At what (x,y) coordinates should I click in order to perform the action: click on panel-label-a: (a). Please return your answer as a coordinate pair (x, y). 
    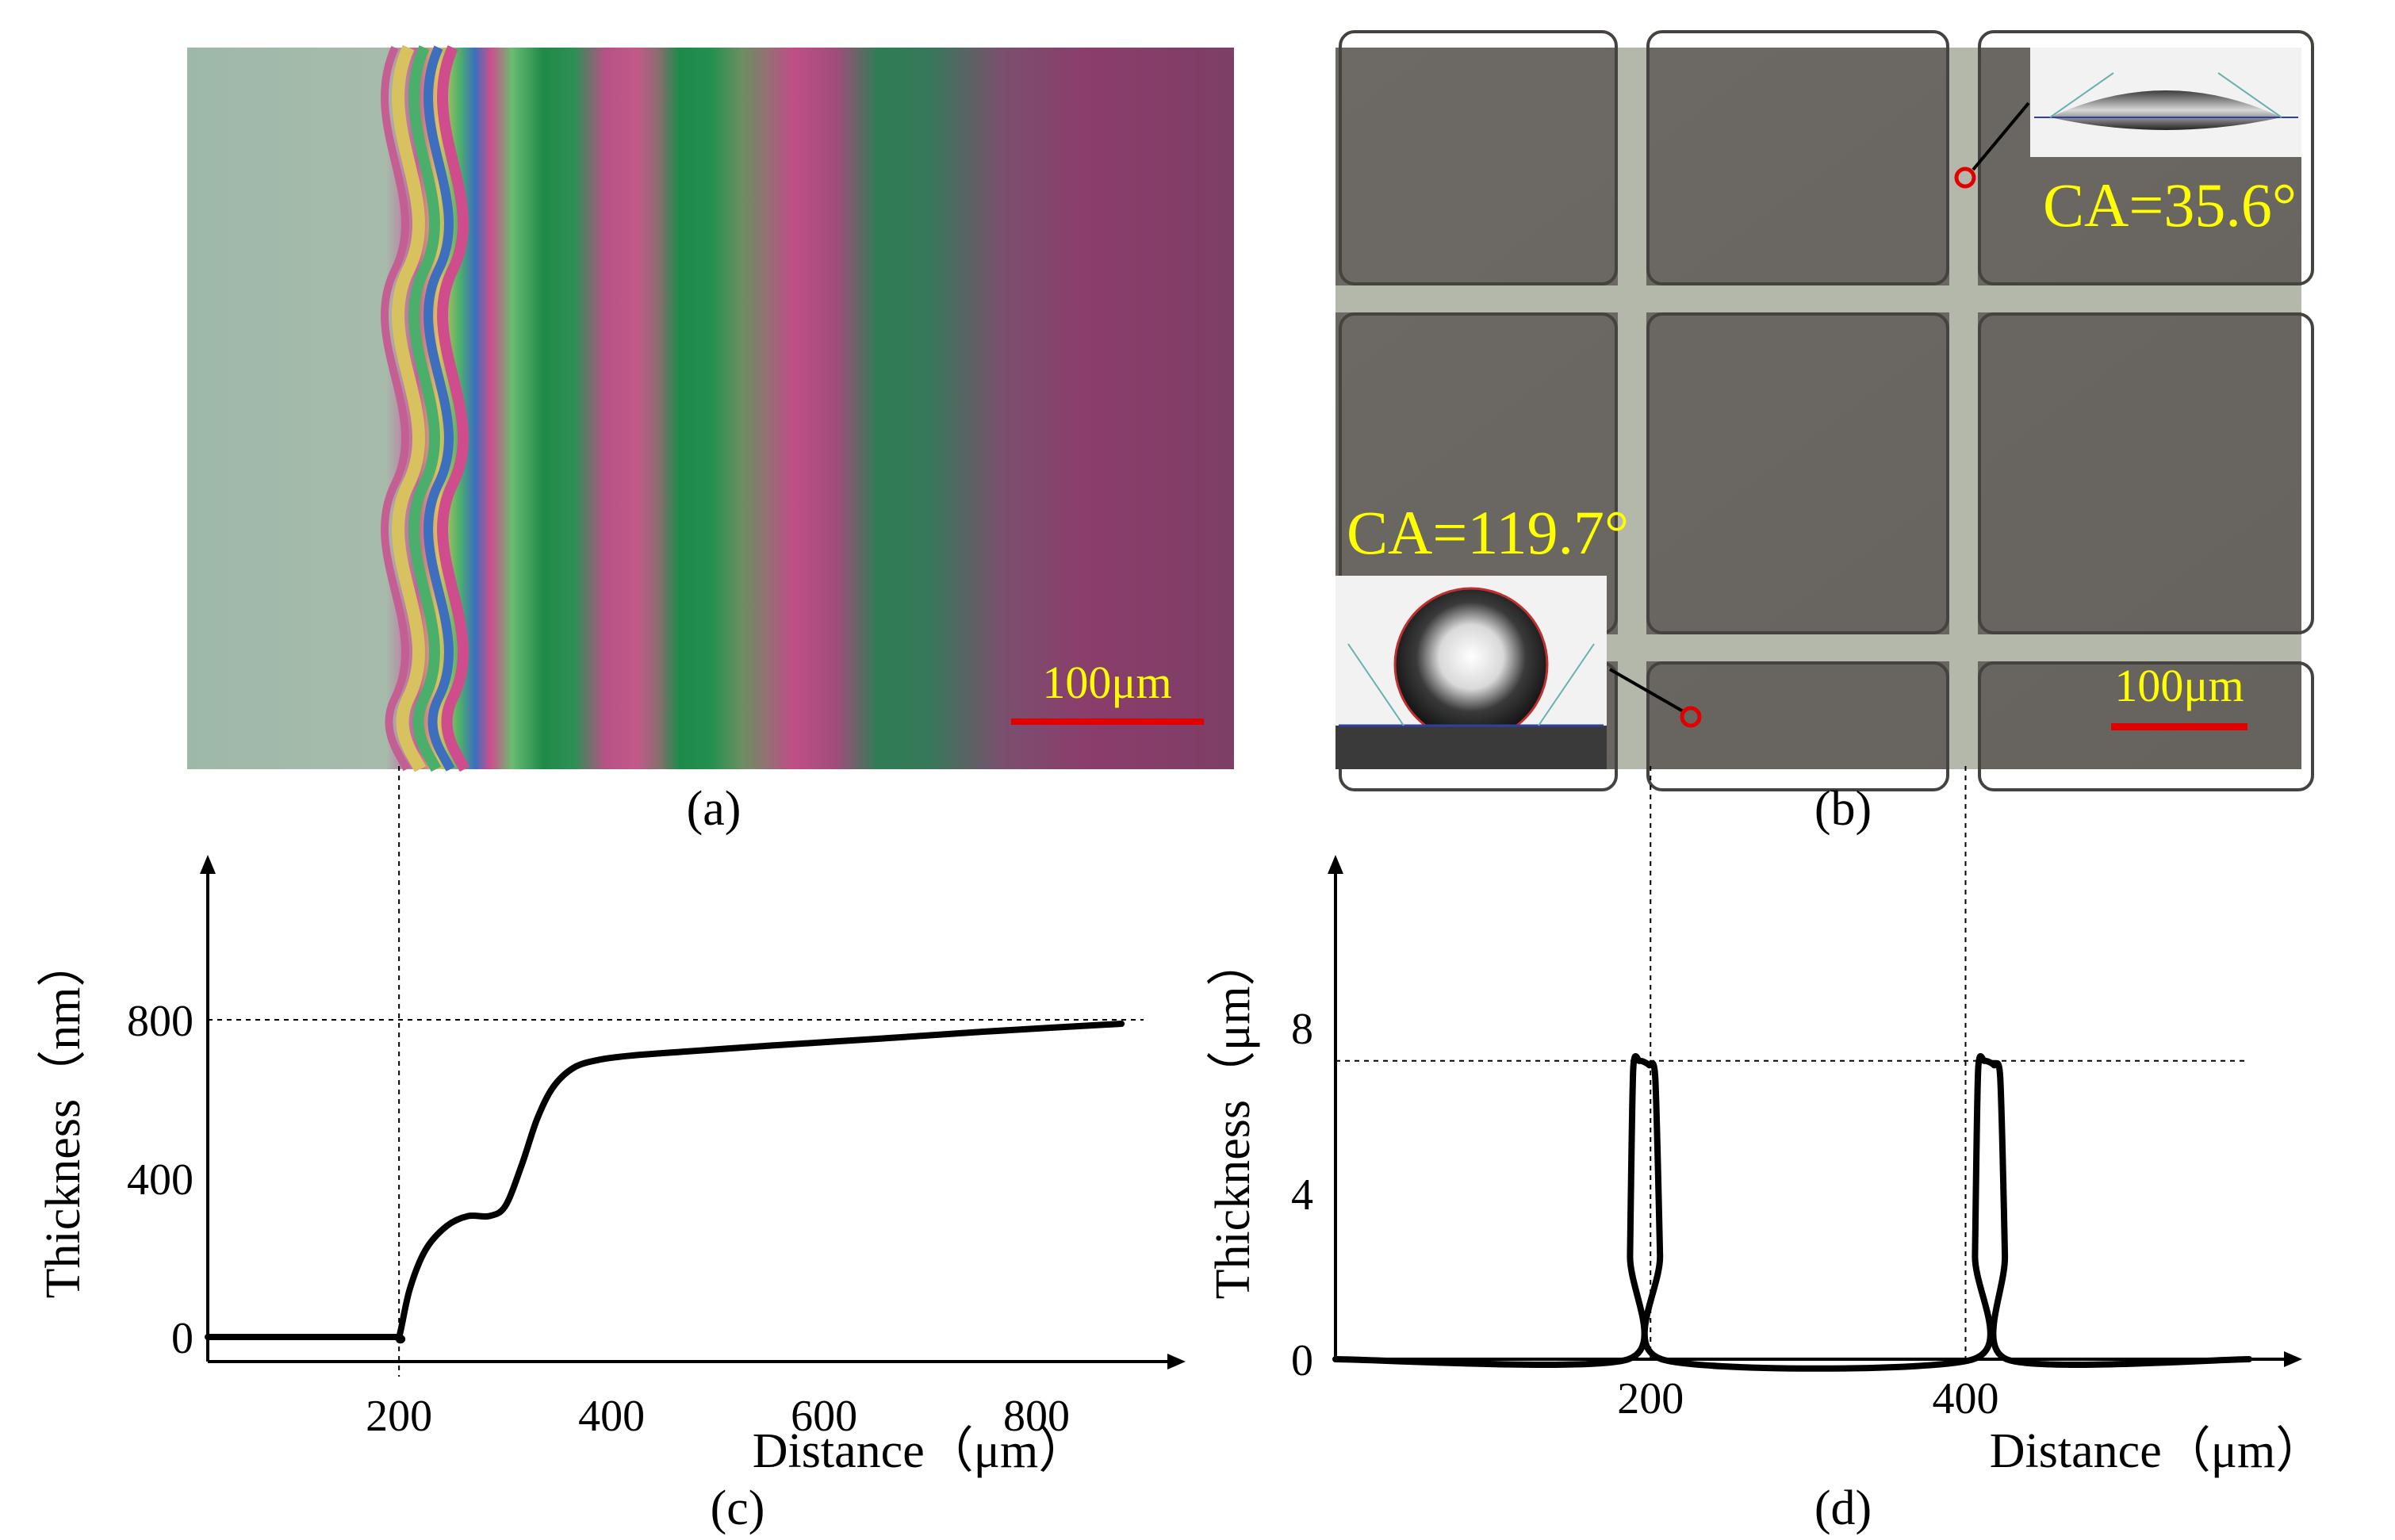
    Looking at the image, I should click on (714, 809).